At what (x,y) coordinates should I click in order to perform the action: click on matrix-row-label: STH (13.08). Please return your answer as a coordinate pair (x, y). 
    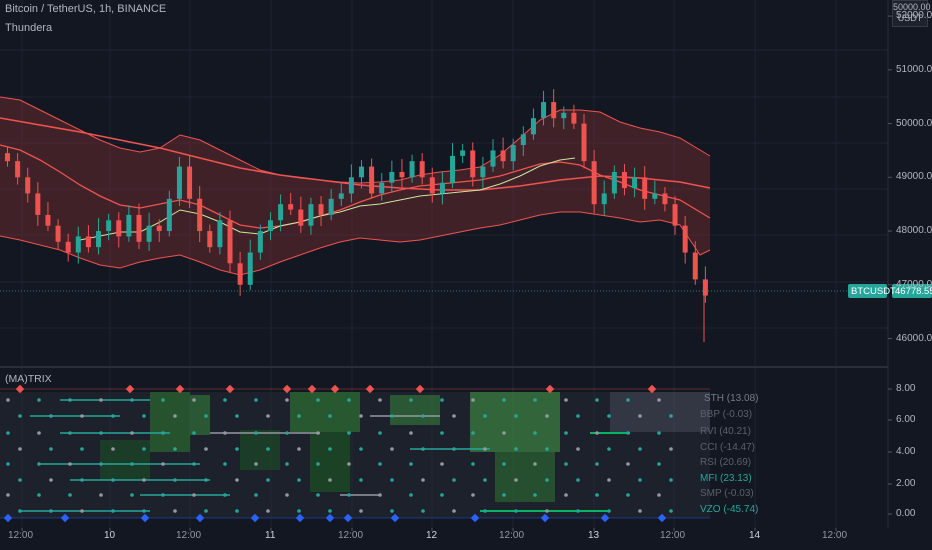
    Looking at the image, I should click on (731, 398).